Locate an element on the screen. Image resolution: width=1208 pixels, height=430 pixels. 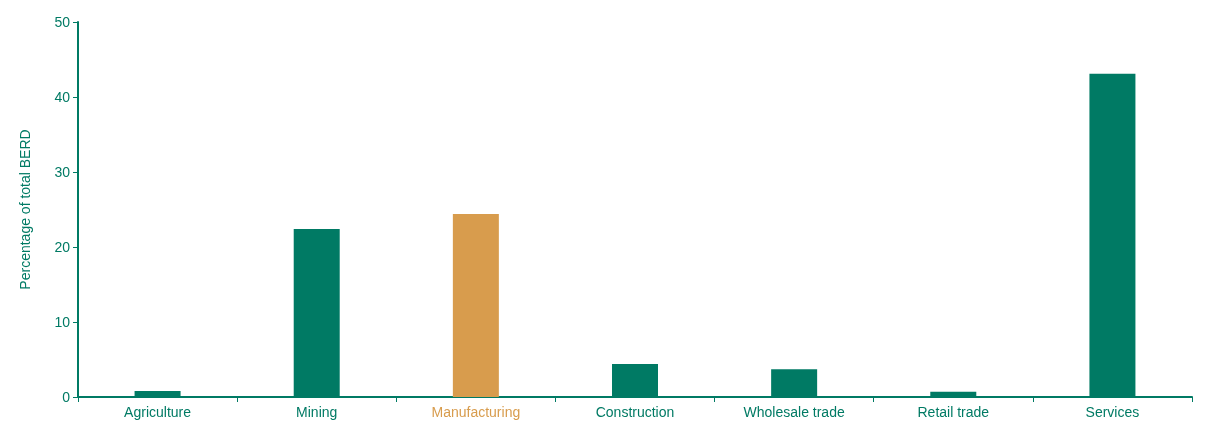
y-axis-title: Percentage of total BERD is located at coordinates (25, 209).